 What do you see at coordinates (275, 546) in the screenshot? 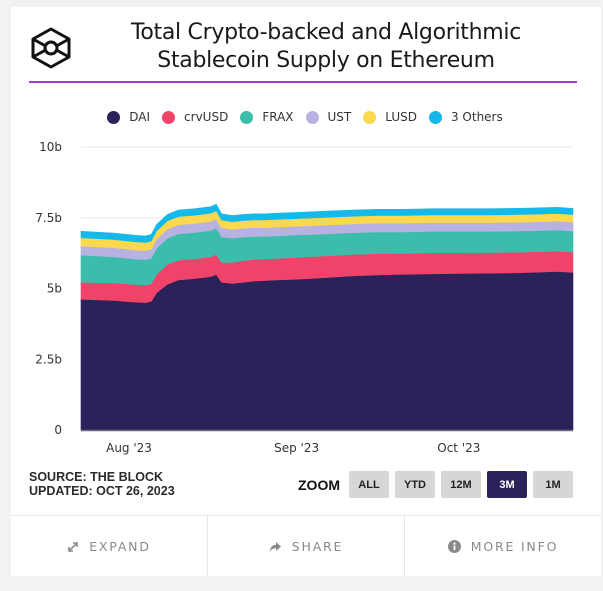
I see `share-arrow-icon` at bounding box center [275, 546].